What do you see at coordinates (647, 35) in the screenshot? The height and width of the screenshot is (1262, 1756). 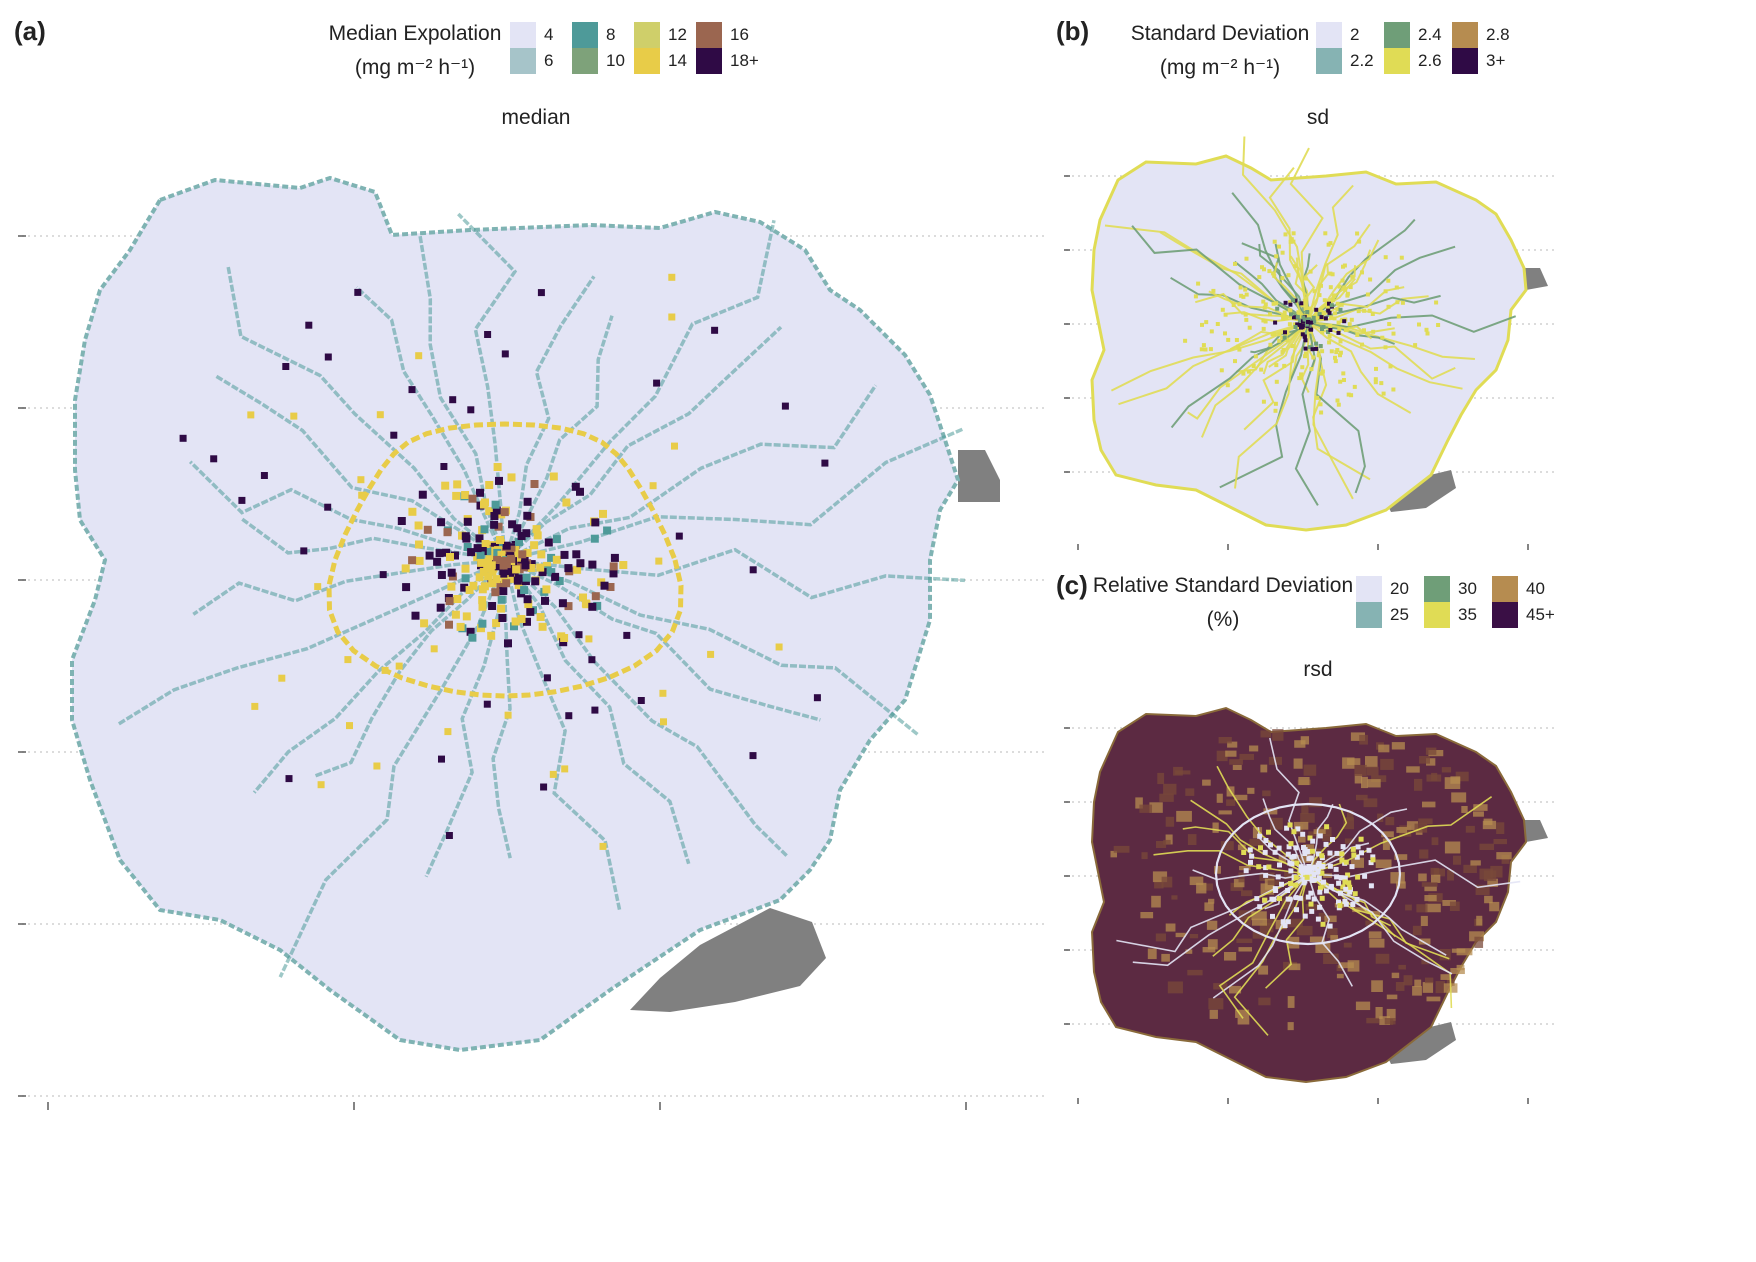 I see `panel-a-legend-swatch` at bounding box center [647, 35].